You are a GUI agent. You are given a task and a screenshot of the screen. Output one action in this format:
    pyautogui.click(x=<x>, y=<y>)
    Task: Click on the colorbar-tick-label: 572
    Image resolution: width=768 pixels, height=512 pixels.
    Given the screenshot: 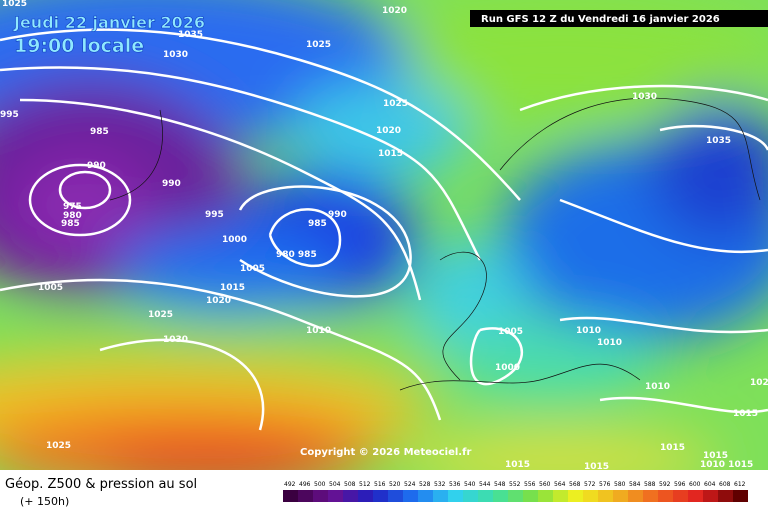 What is the action you would take?
    pyautogui.click(x=590, y=484)
    